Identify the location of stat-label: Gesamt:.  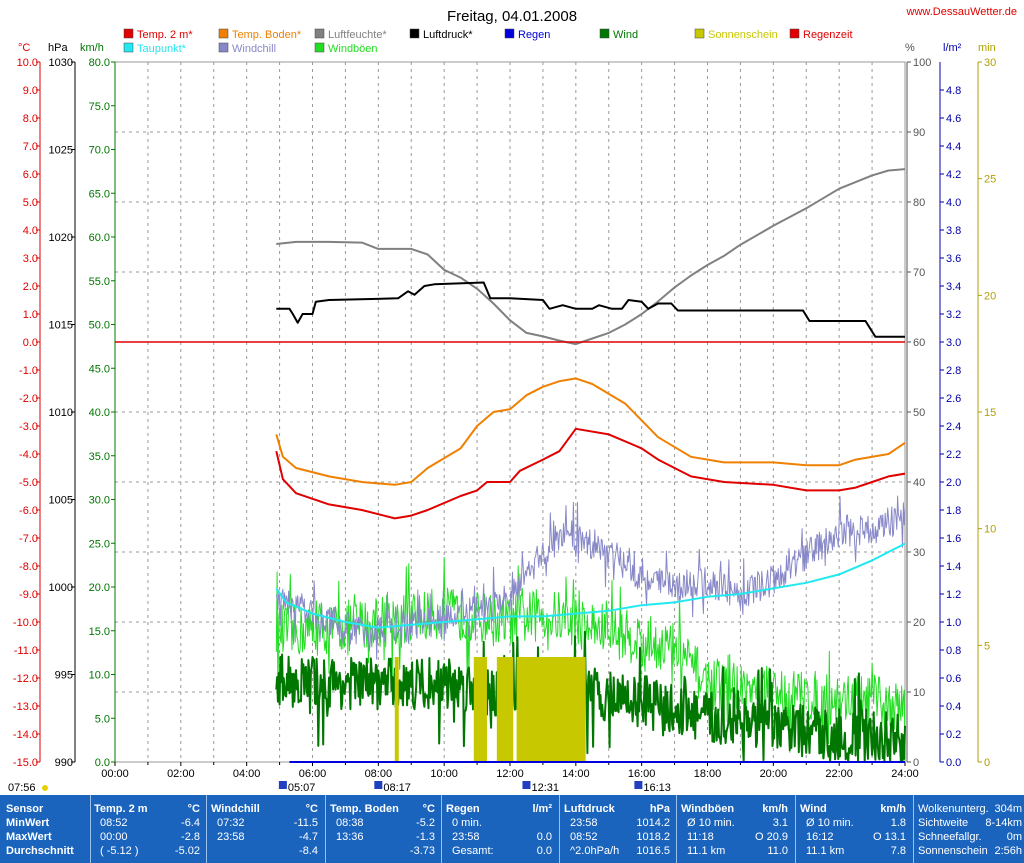
(473, 851).